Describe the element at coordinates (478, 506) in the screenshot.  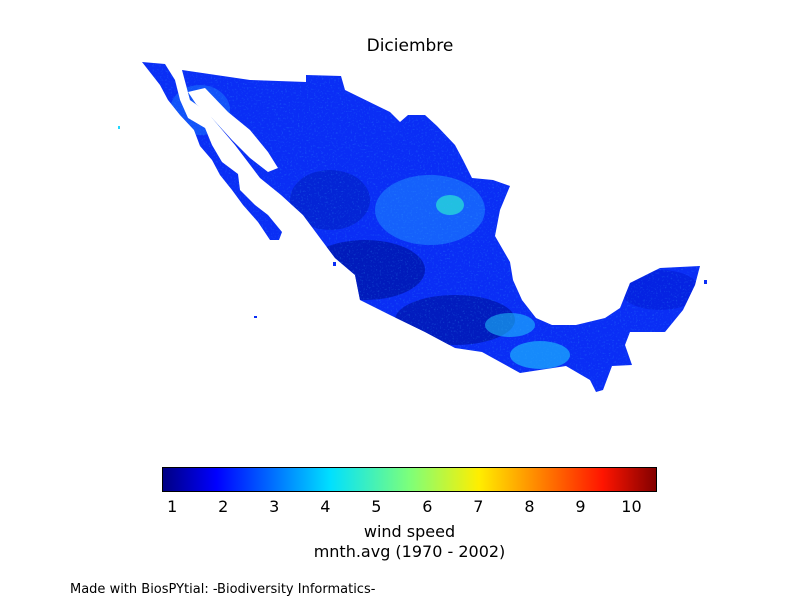
I see `colorbar-tick-label: 7` at that location.